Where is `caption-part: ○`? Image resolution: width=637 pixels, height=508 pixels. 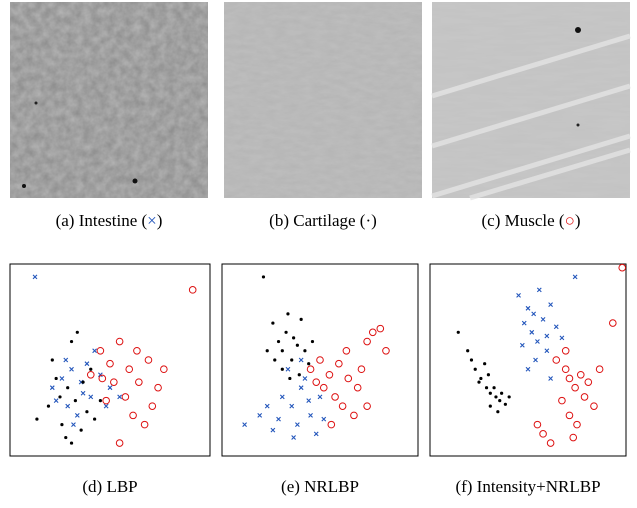
caption-part: ○ is located at coordinates (570, 220).